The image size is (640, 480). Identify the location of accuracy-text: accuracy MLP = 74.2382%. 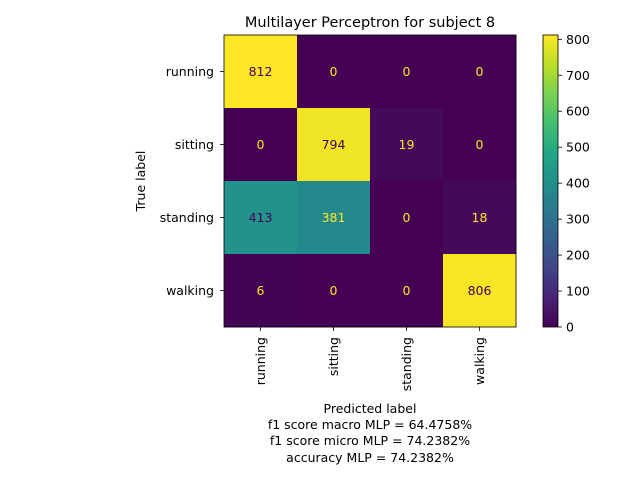
(370, 457).